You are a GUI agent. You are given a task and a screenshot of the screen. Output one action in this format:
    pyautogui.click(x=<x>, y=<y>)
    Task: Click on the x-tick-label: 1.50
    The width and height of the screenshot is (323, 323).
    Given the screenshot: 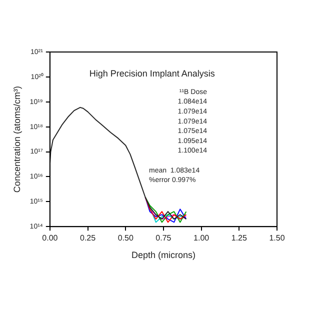 What is the action you would take?
    pyautogui.click(x=277, y=238)
    